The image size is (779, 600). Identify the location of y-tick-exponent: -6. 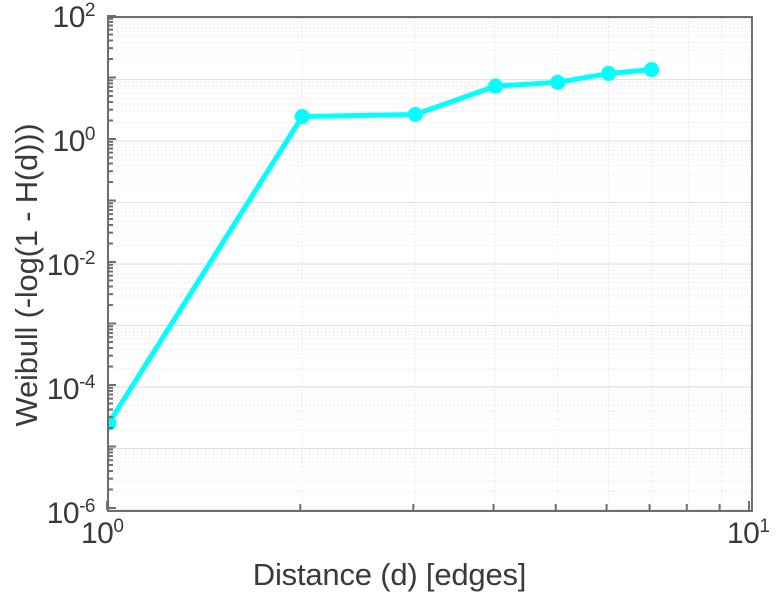
(87, 506).